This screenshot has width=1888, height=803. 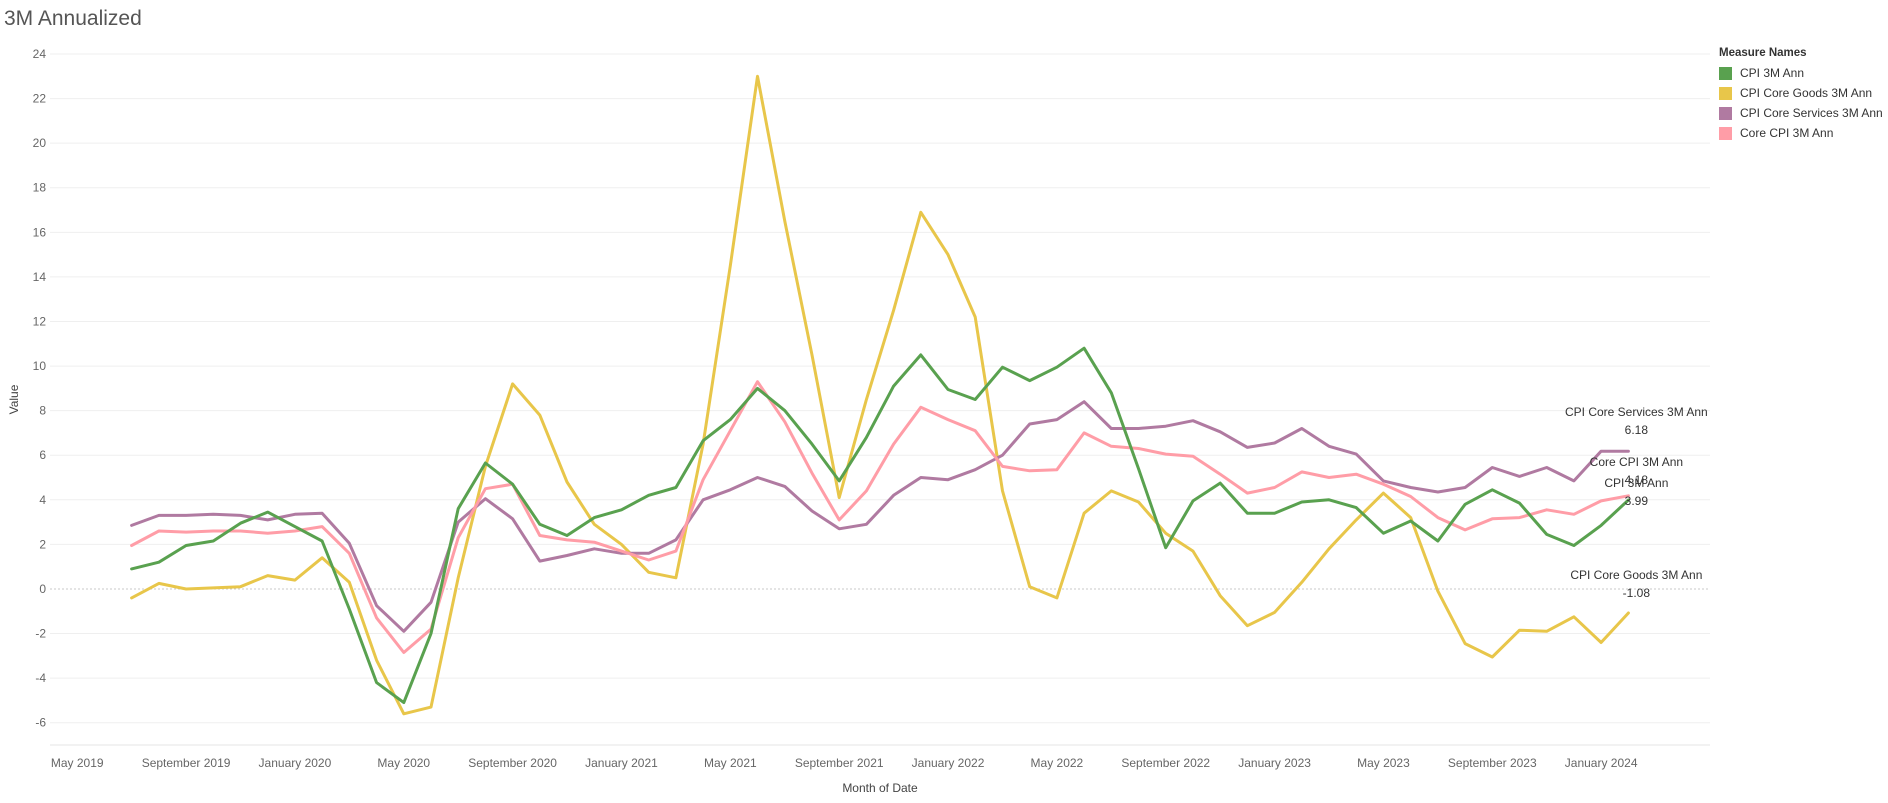 What do you see at coordinates (880, 788) in the screenshot?
I see `x-axis-label: Month of Date` at bounding box center [880, 788].